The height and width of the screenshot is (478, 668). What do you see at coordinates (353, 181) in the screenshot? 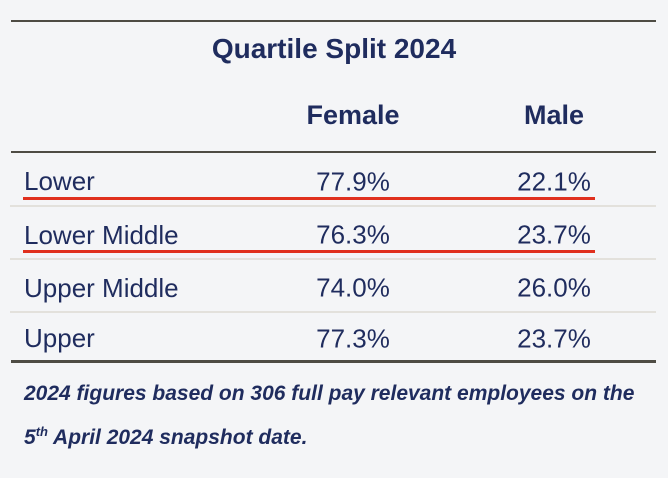
I see `cell-lower-female: 77.9%` at bounding box center [353, 181].